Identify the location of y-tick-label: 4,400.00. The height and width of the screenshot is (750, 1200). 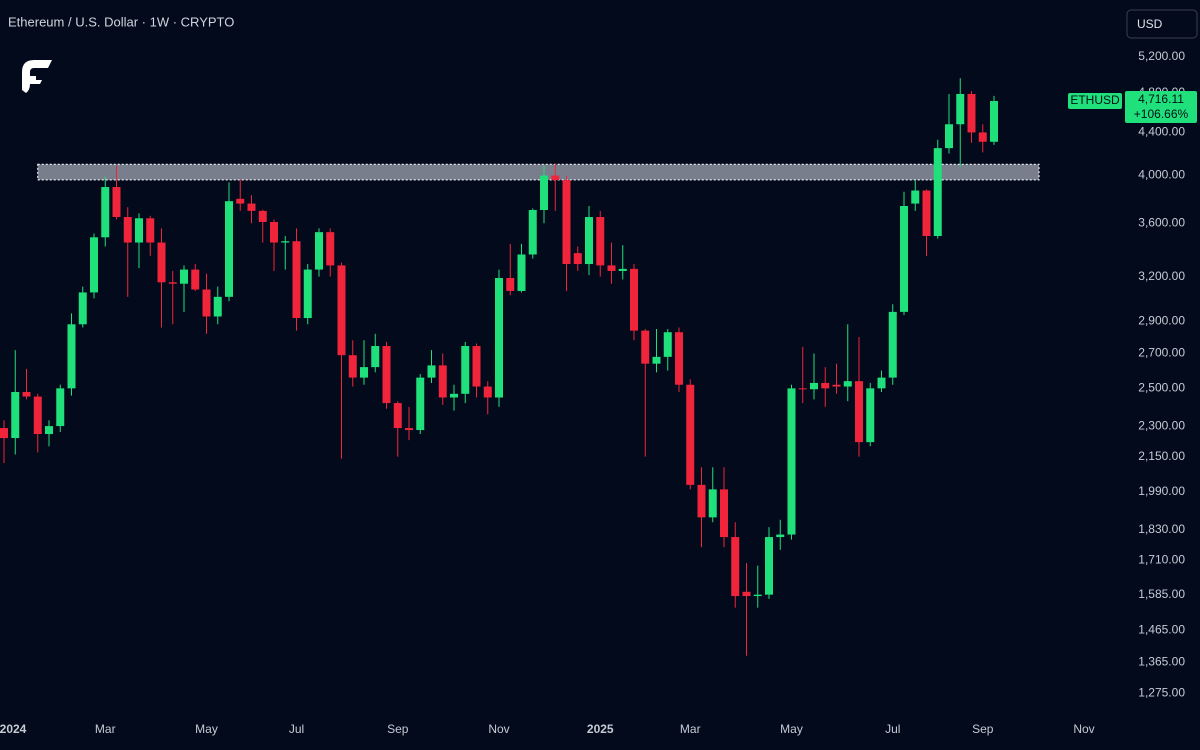
(1161, 132).